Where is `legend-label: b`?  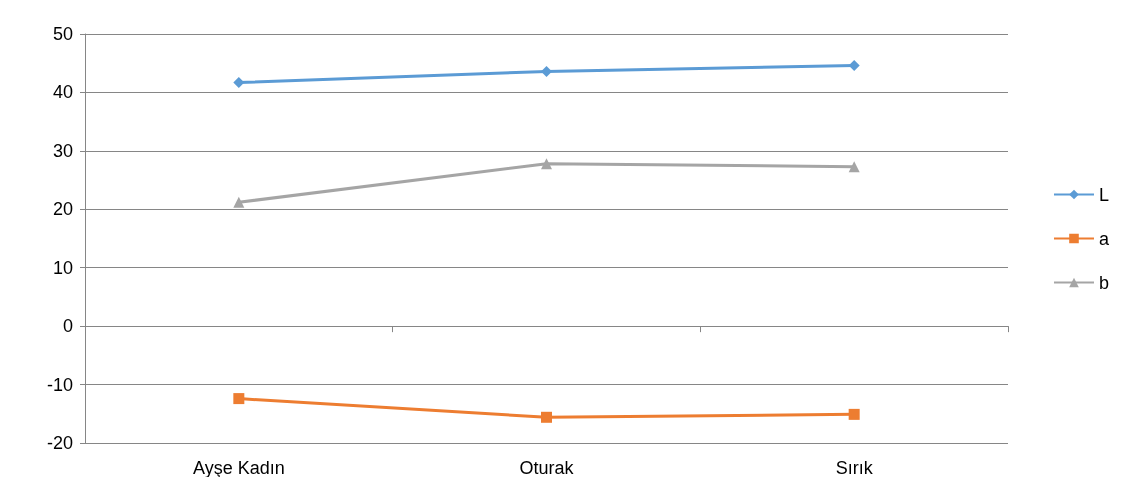 legend-label: b is located at coordinates (1103, 282).